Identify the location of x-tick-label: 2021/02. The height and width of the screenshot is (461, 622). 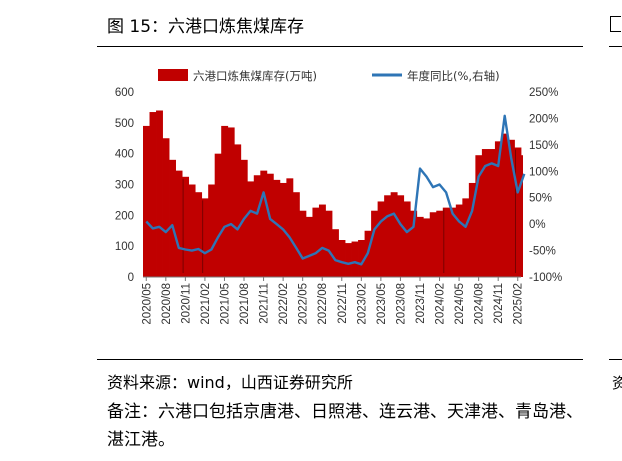
(206, 304).